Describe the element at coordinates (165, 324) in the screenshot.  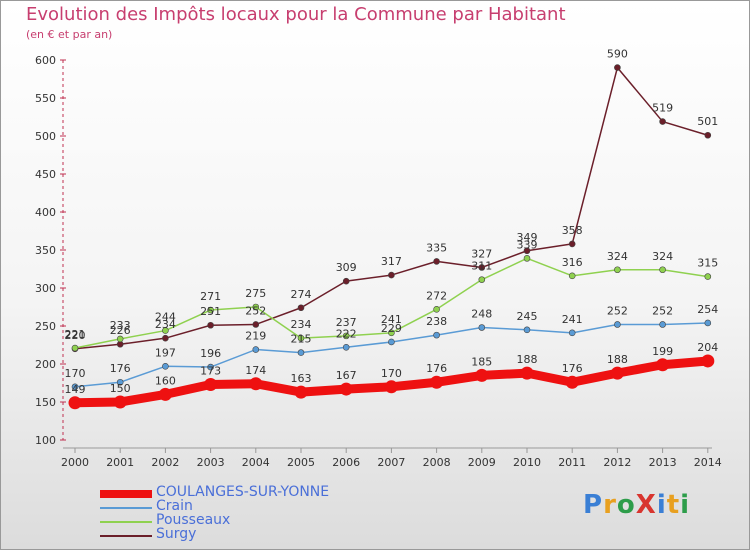
I see `data-label-surgy: 234` at that location.